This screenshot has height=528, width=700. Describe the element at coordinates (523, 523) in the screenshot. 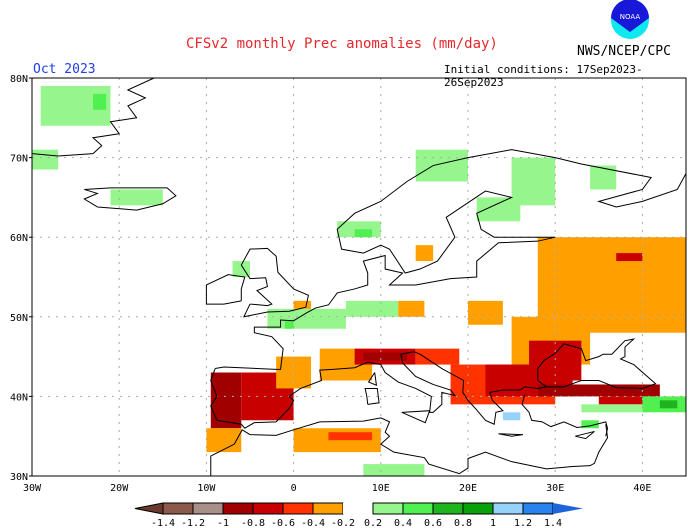

I see `colorbar-label: 1.2` at that location.